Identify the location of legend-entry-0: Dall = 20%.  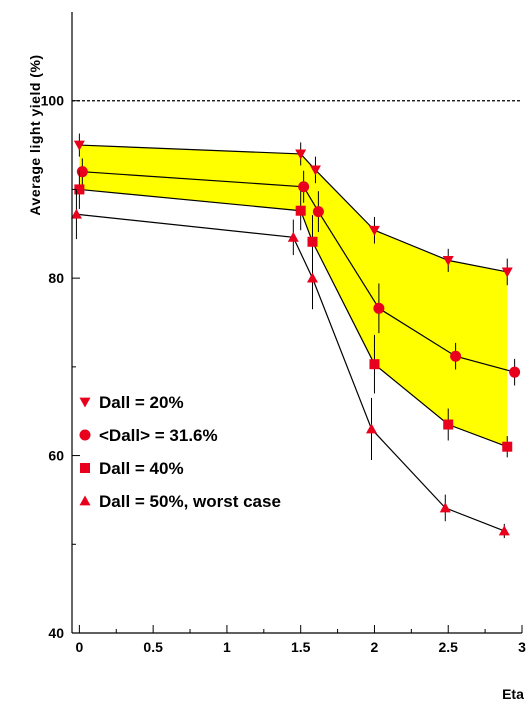
(131, 402).